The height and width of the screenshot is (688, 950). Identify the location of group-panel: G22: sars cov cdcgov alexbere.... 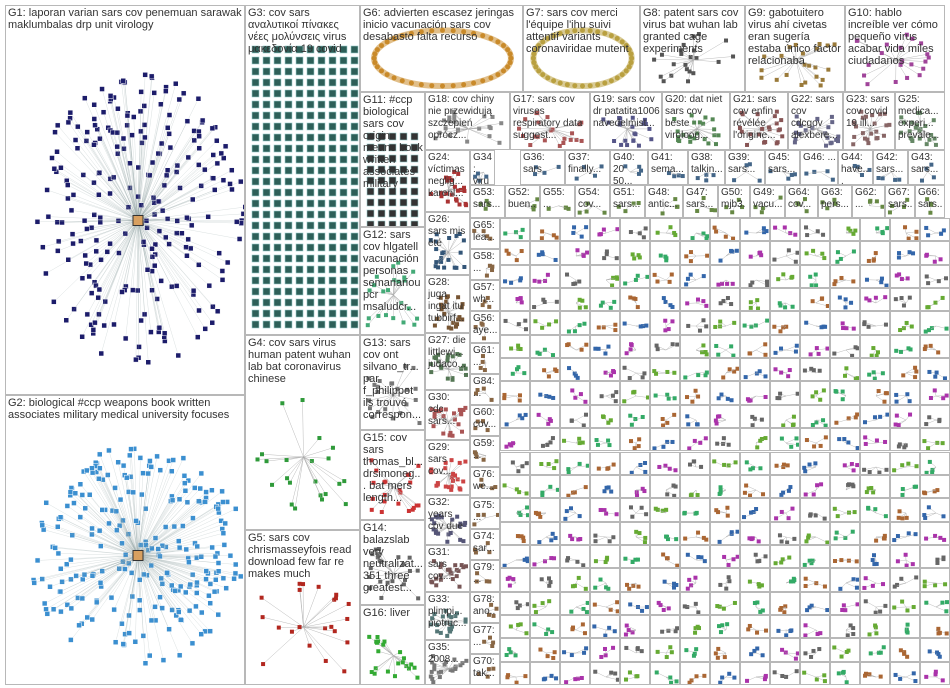
(815, 121).